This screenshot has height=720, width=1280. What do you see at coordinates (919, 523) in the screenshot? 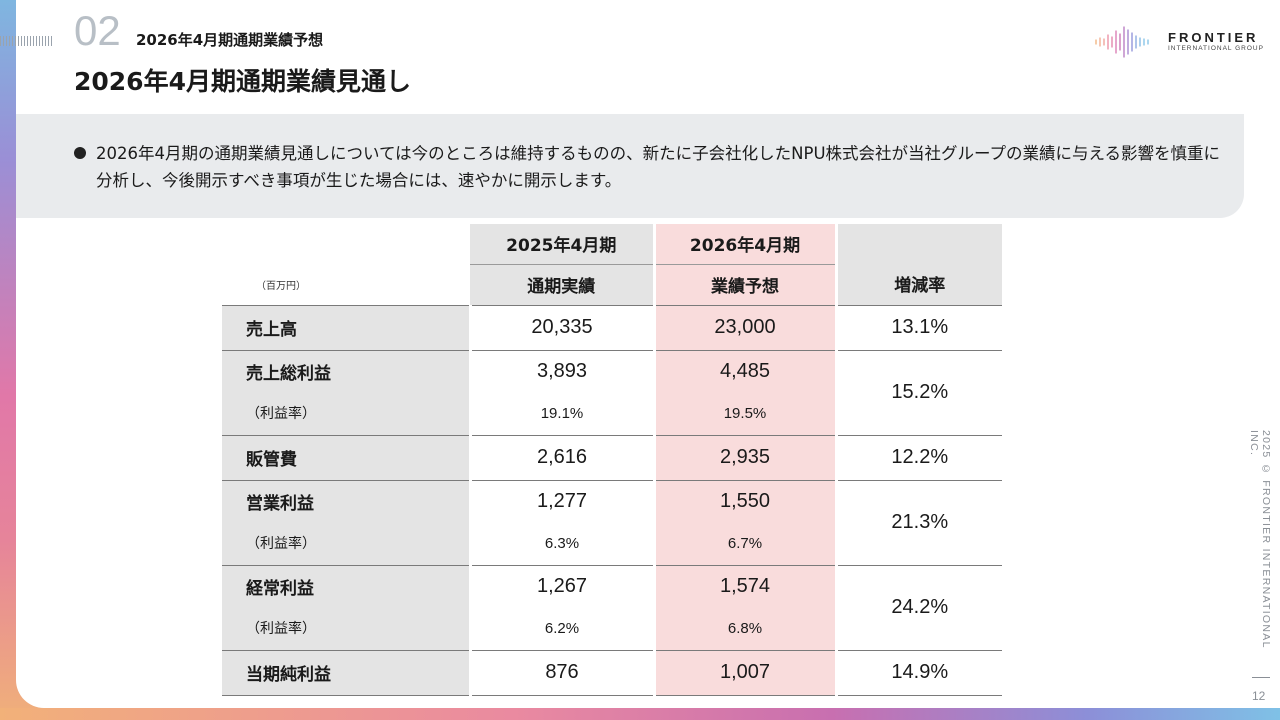
I see `change-rate: 21.3%` at bounding box center [919, 523].